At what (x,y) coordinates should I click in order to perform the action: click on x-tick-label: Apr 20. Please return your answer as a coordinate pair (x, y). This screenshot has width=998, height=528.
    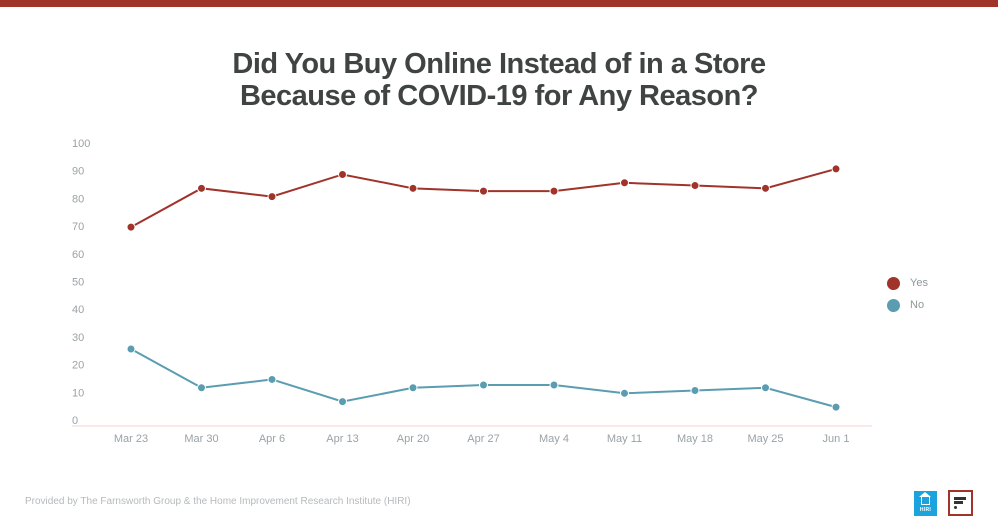
    Looking at the image, I should click on (413, 439).